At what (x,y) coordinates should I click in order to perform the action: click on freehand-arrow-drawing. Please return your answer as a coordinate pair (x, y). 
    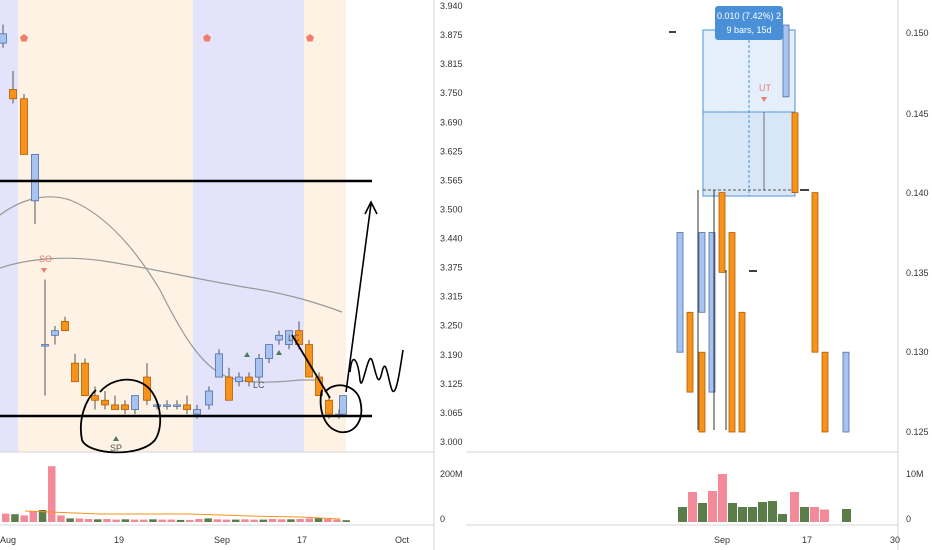
    Looking at the image, I should click on (361, 296).